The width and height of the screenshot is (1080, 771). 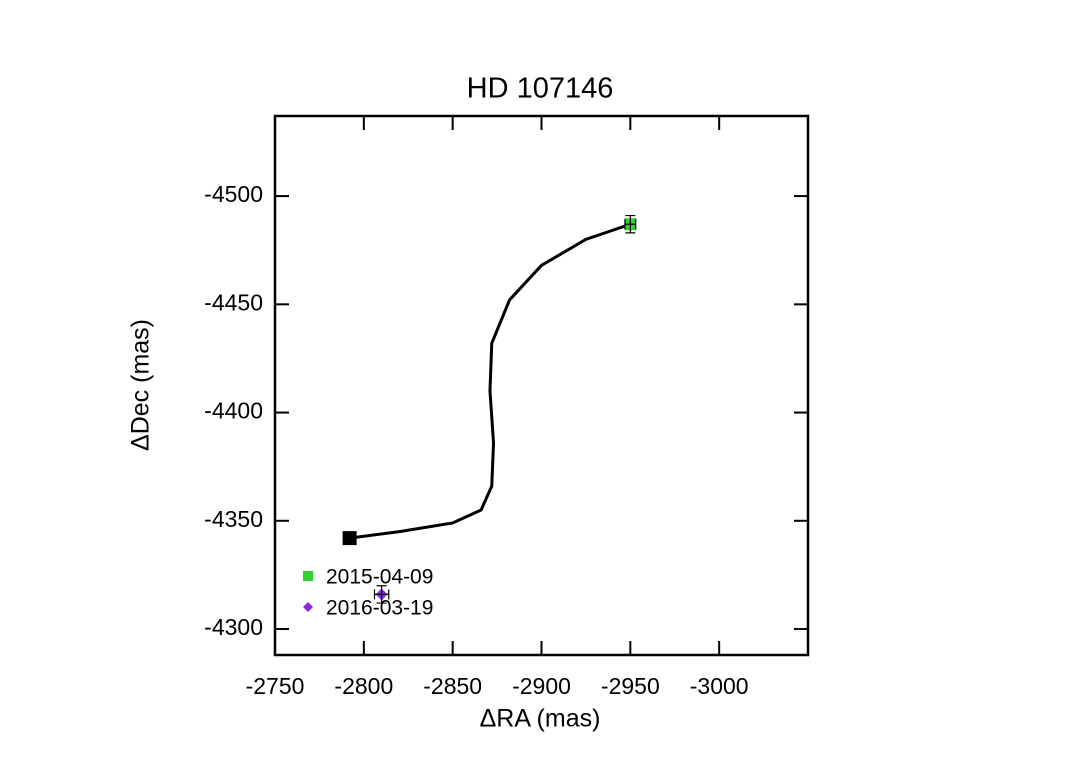 What do you see at coordinates (233, 411) in the screenshot?
I see `y-tick-label: -4400` at bounding box center [233, 411].